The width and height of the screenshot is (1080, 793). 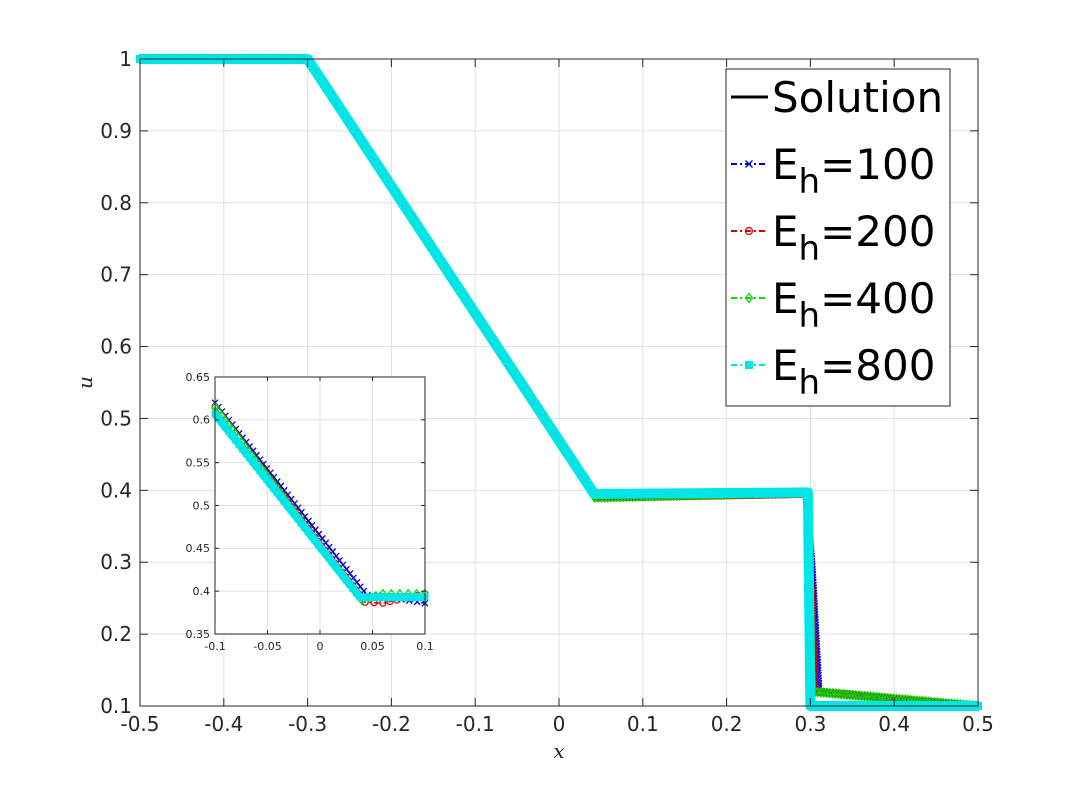 I want to click on y-tick-label: 0.2, so click(x=116, y=634).